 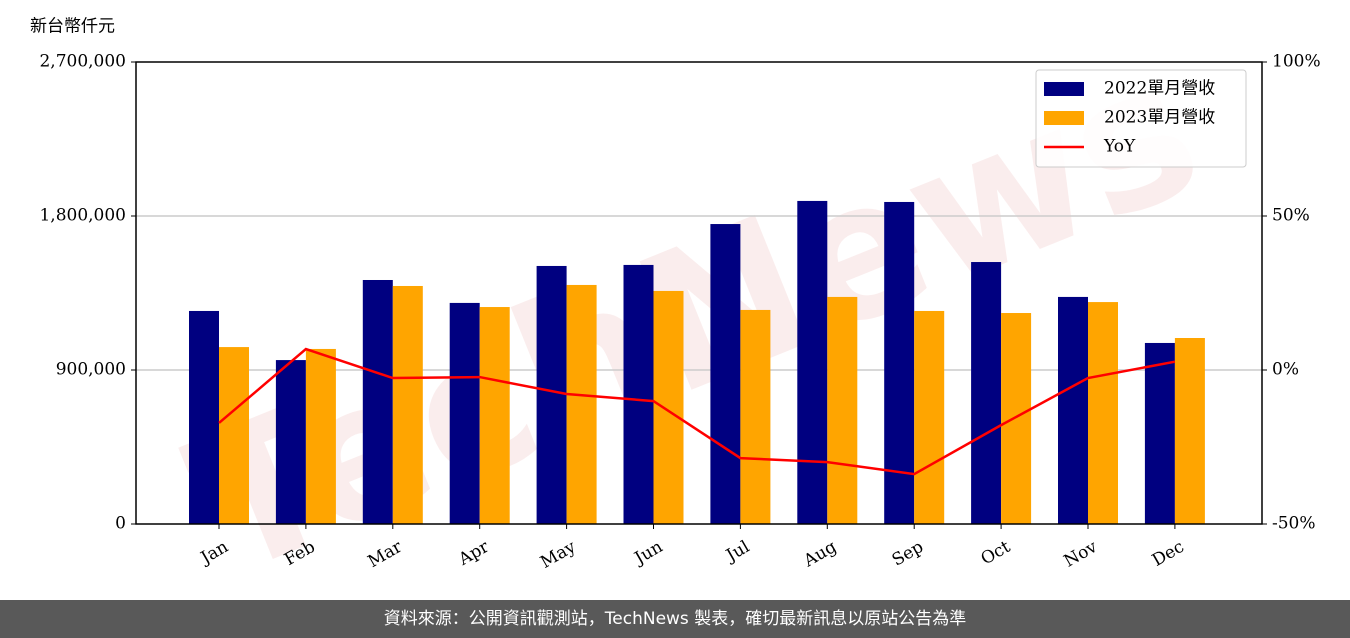 I want to click on y-tick-label: 1,800,000, so click(x=82, y=216).